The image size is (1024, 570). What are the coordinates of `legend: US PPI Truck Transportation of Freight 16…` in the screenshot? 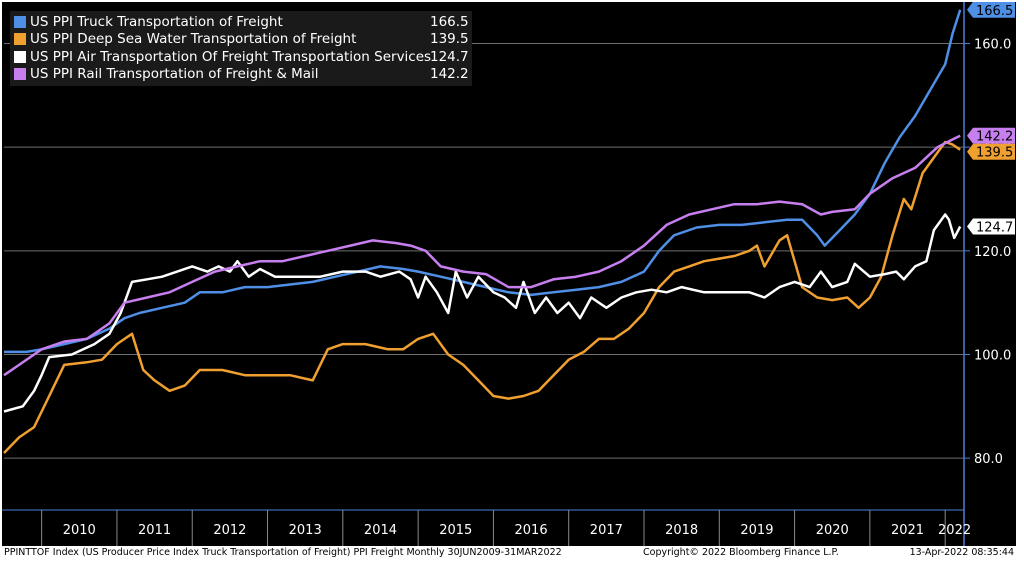 It's located at (241, 48).